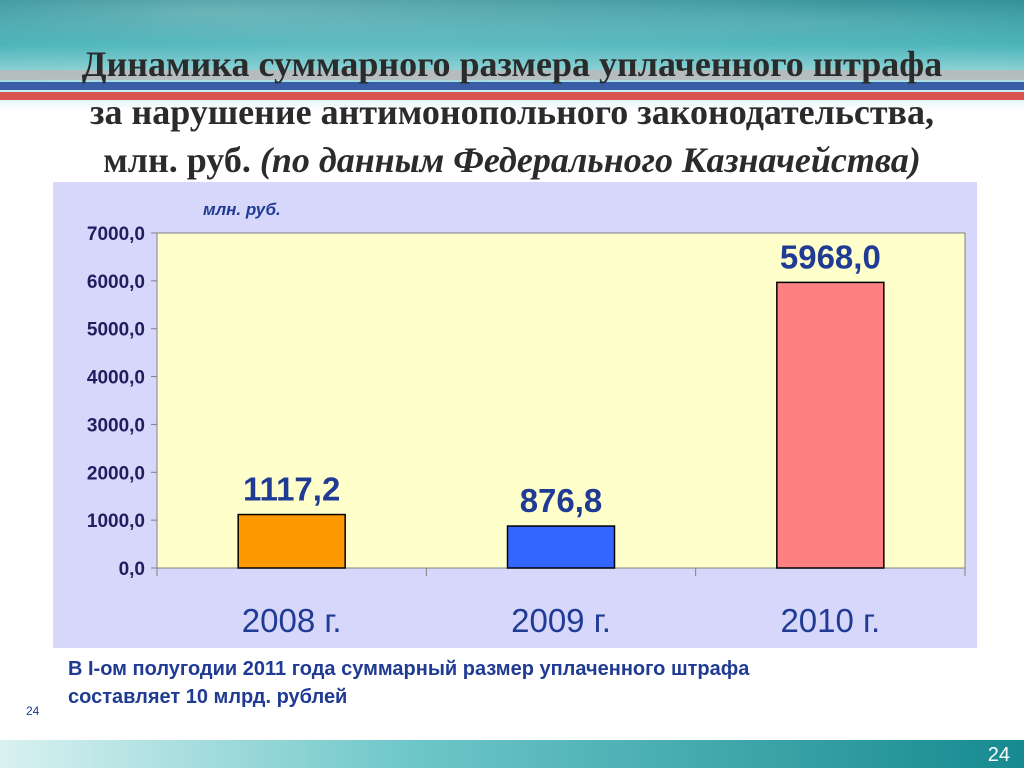 The width and height of the screenshot is (1024, 768). What do you see at coordinates (208, 697) in the screenshot?
I see `footnote-line-2: составляет 10 млрд. рублей` at bounding box center [208, 697].